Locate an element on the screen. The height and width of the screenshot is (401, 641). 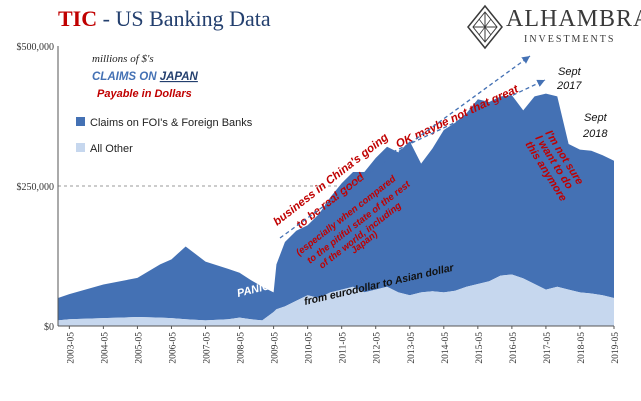
x-tick-label: 2012-05 is located at coordinates (378, 348).